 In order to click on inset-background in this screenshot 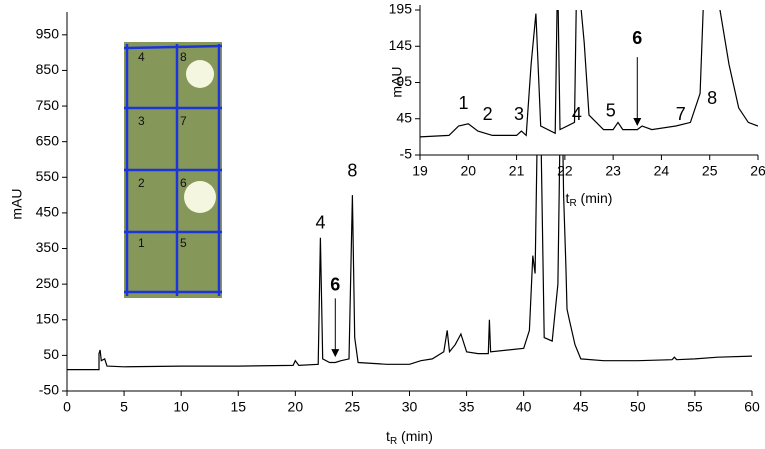, I will do `click(589, 82)`.